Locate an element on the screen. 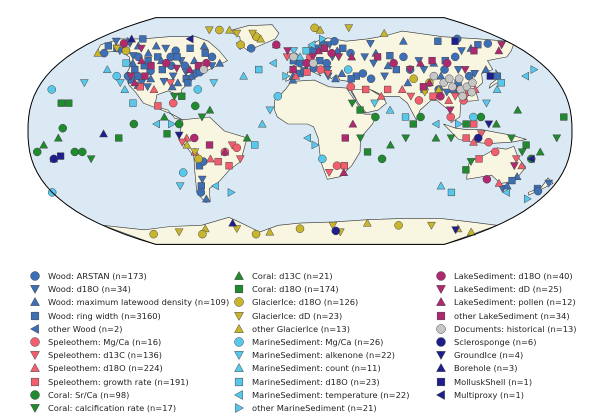 This screenshot has width=600, height=418. legend-label: MarineSediment: d18O (n=23) is located at coordinates (316, 381).